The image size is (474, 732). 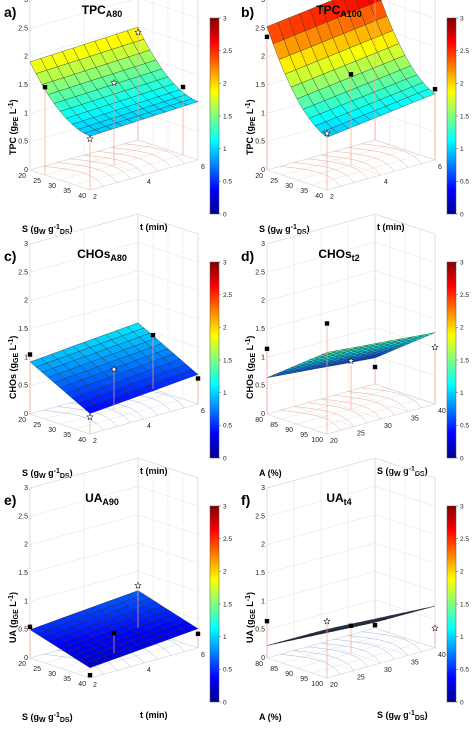 I want to click on y-tick-label: 35, so click(x=415, y=663).